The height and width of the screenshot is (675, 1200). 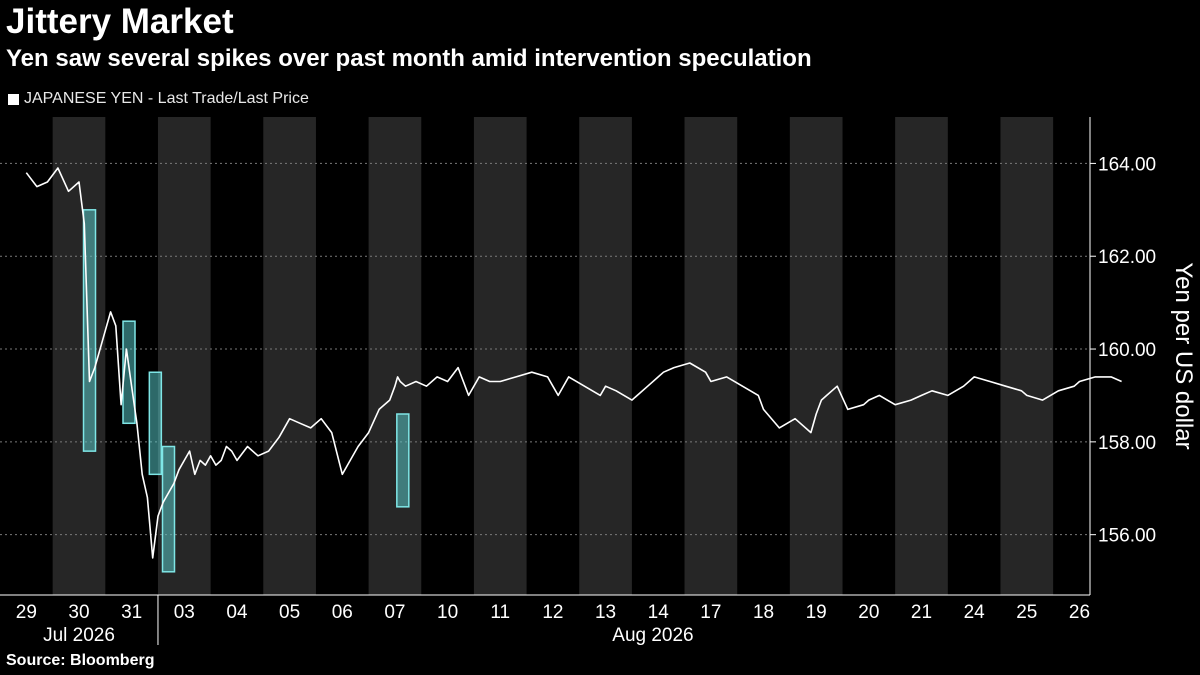 I want to click on x-tick-label: 18, so click(x=763, y=612).